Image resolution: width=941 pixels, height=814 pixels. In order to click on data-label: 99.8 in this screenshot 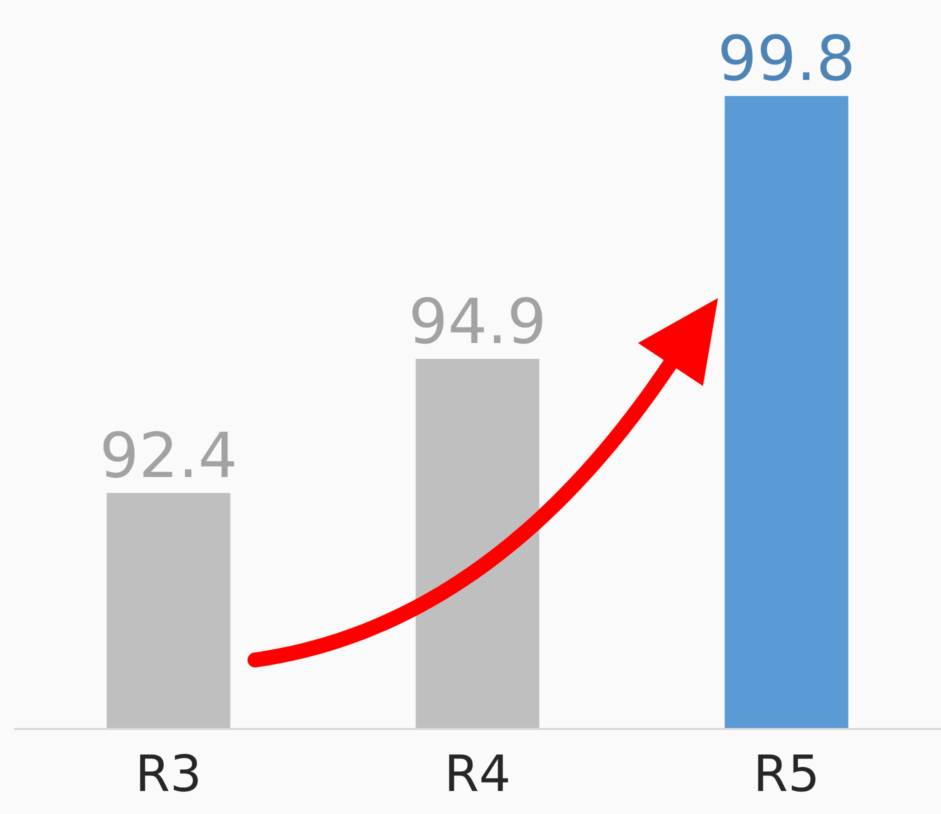, I will do `click(786, 58)`.